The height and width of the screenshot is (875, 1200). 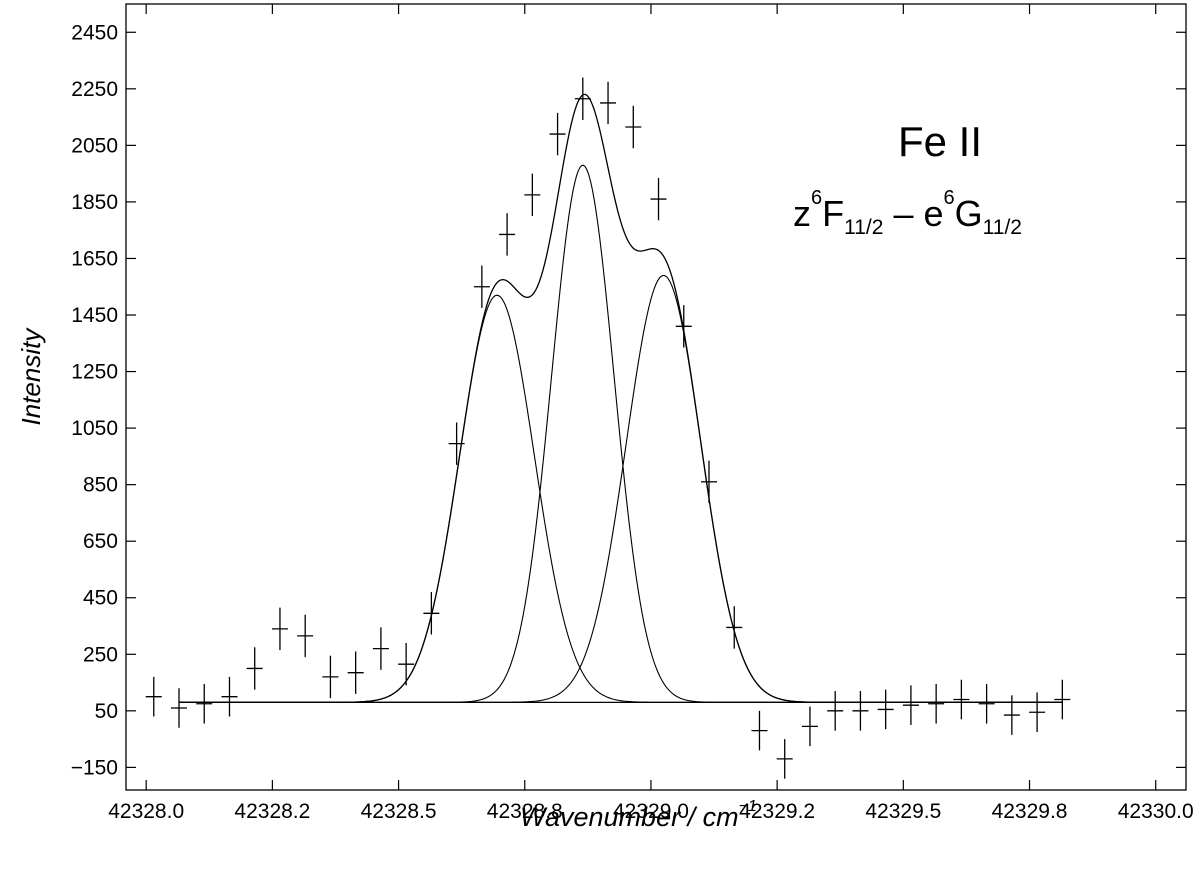 What do you see at coordinates (903, 811) in the screenshot?
I see `x-tick-label: 42329.5` at bounding box center [903, 811].